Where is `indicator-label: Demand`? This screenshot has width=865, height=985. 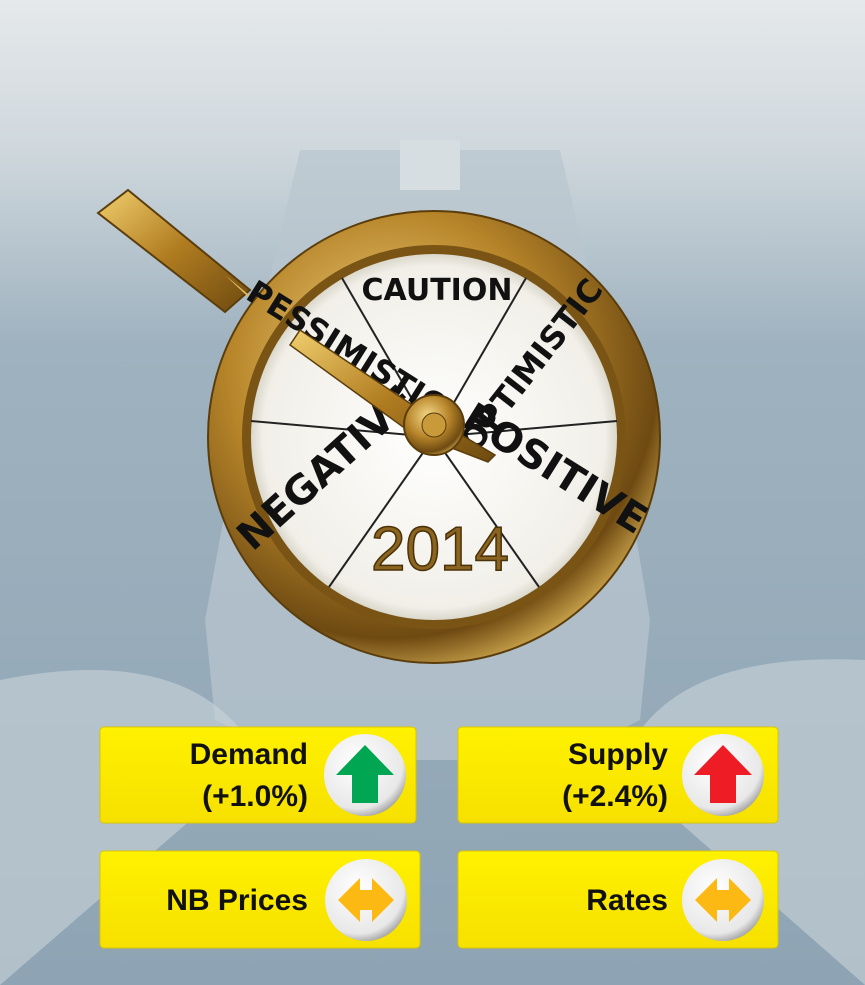 indicator-label: Demand is located at coordinates (249, 754).